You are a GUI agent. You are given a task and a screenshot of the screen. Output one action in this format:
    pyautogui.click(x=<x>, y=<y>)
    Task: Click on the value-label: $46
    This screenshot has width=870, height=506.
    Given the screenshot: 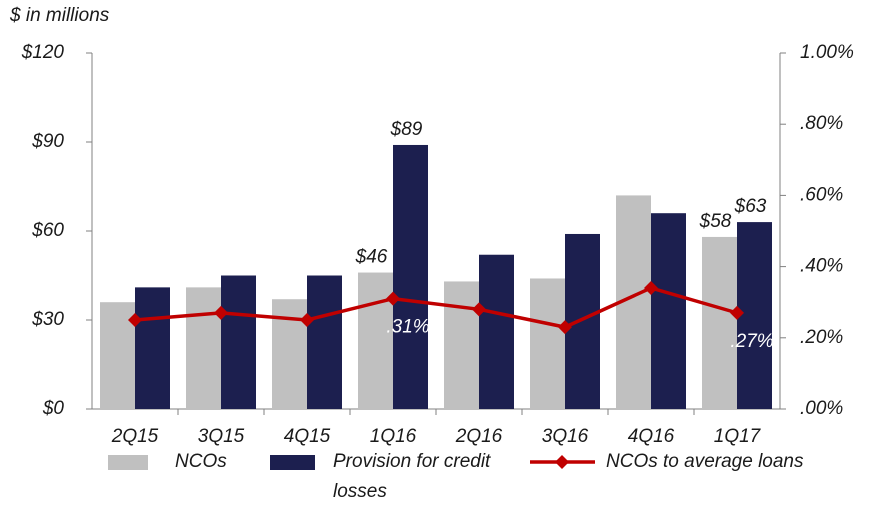 What is the action you would take?
    pyautogui.click(x=371, y=257)
    